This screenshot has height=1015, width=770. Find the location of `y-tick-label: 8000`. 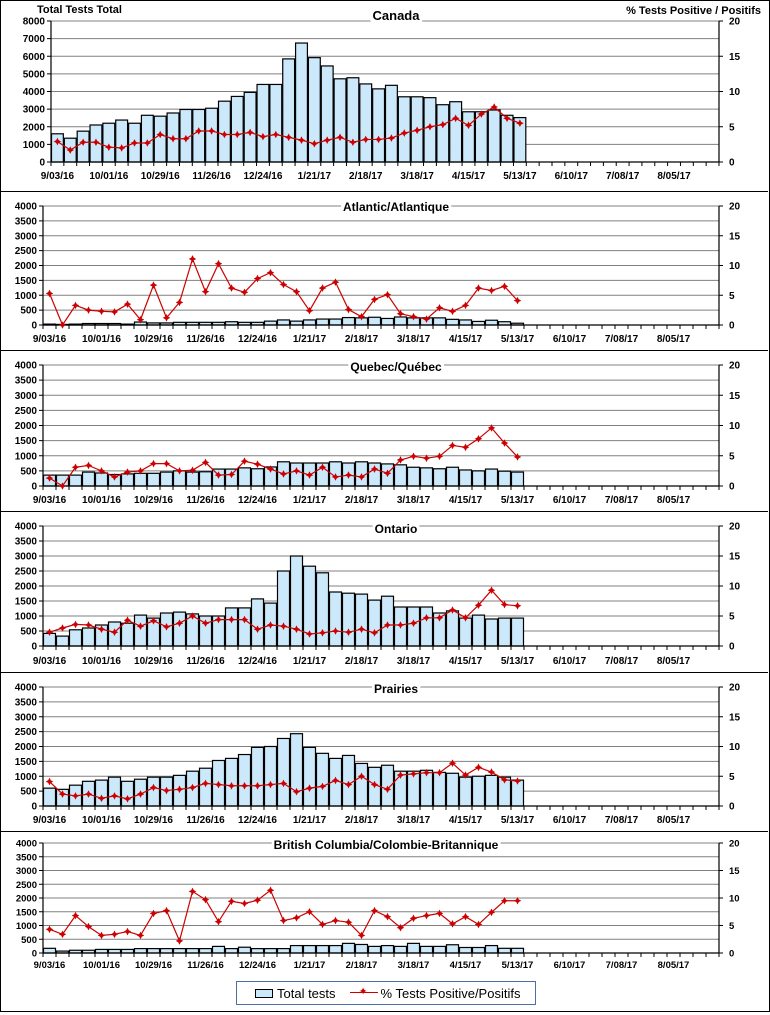

y-tick-label: 8000 is located at coordinates (34, 22).